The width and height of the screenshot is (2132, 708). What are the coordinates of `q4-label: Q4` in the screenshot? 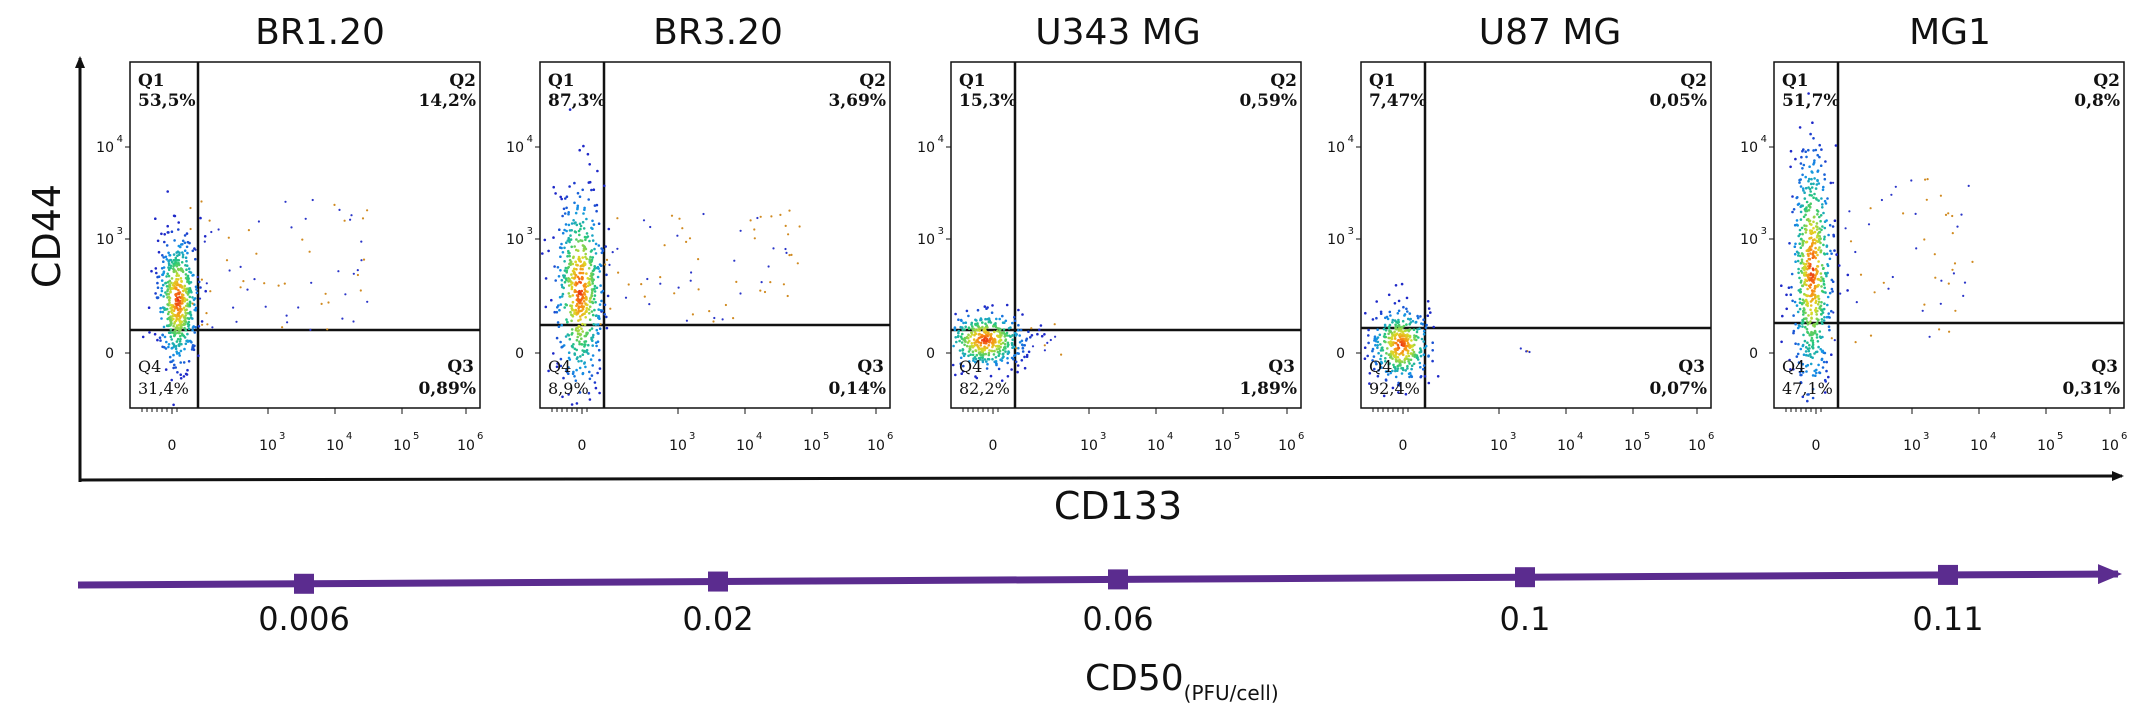 It's located at (970, 366).